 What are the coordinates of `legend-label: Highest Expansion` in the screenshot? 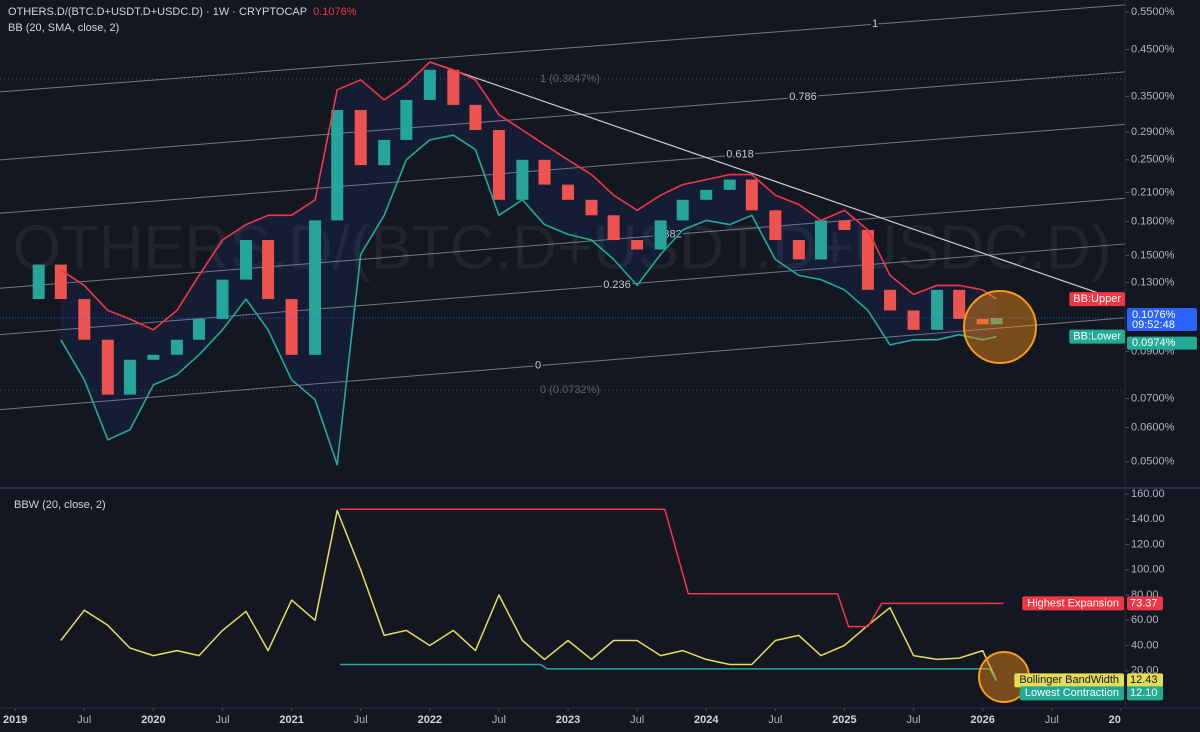 It's located at (1073, 603).